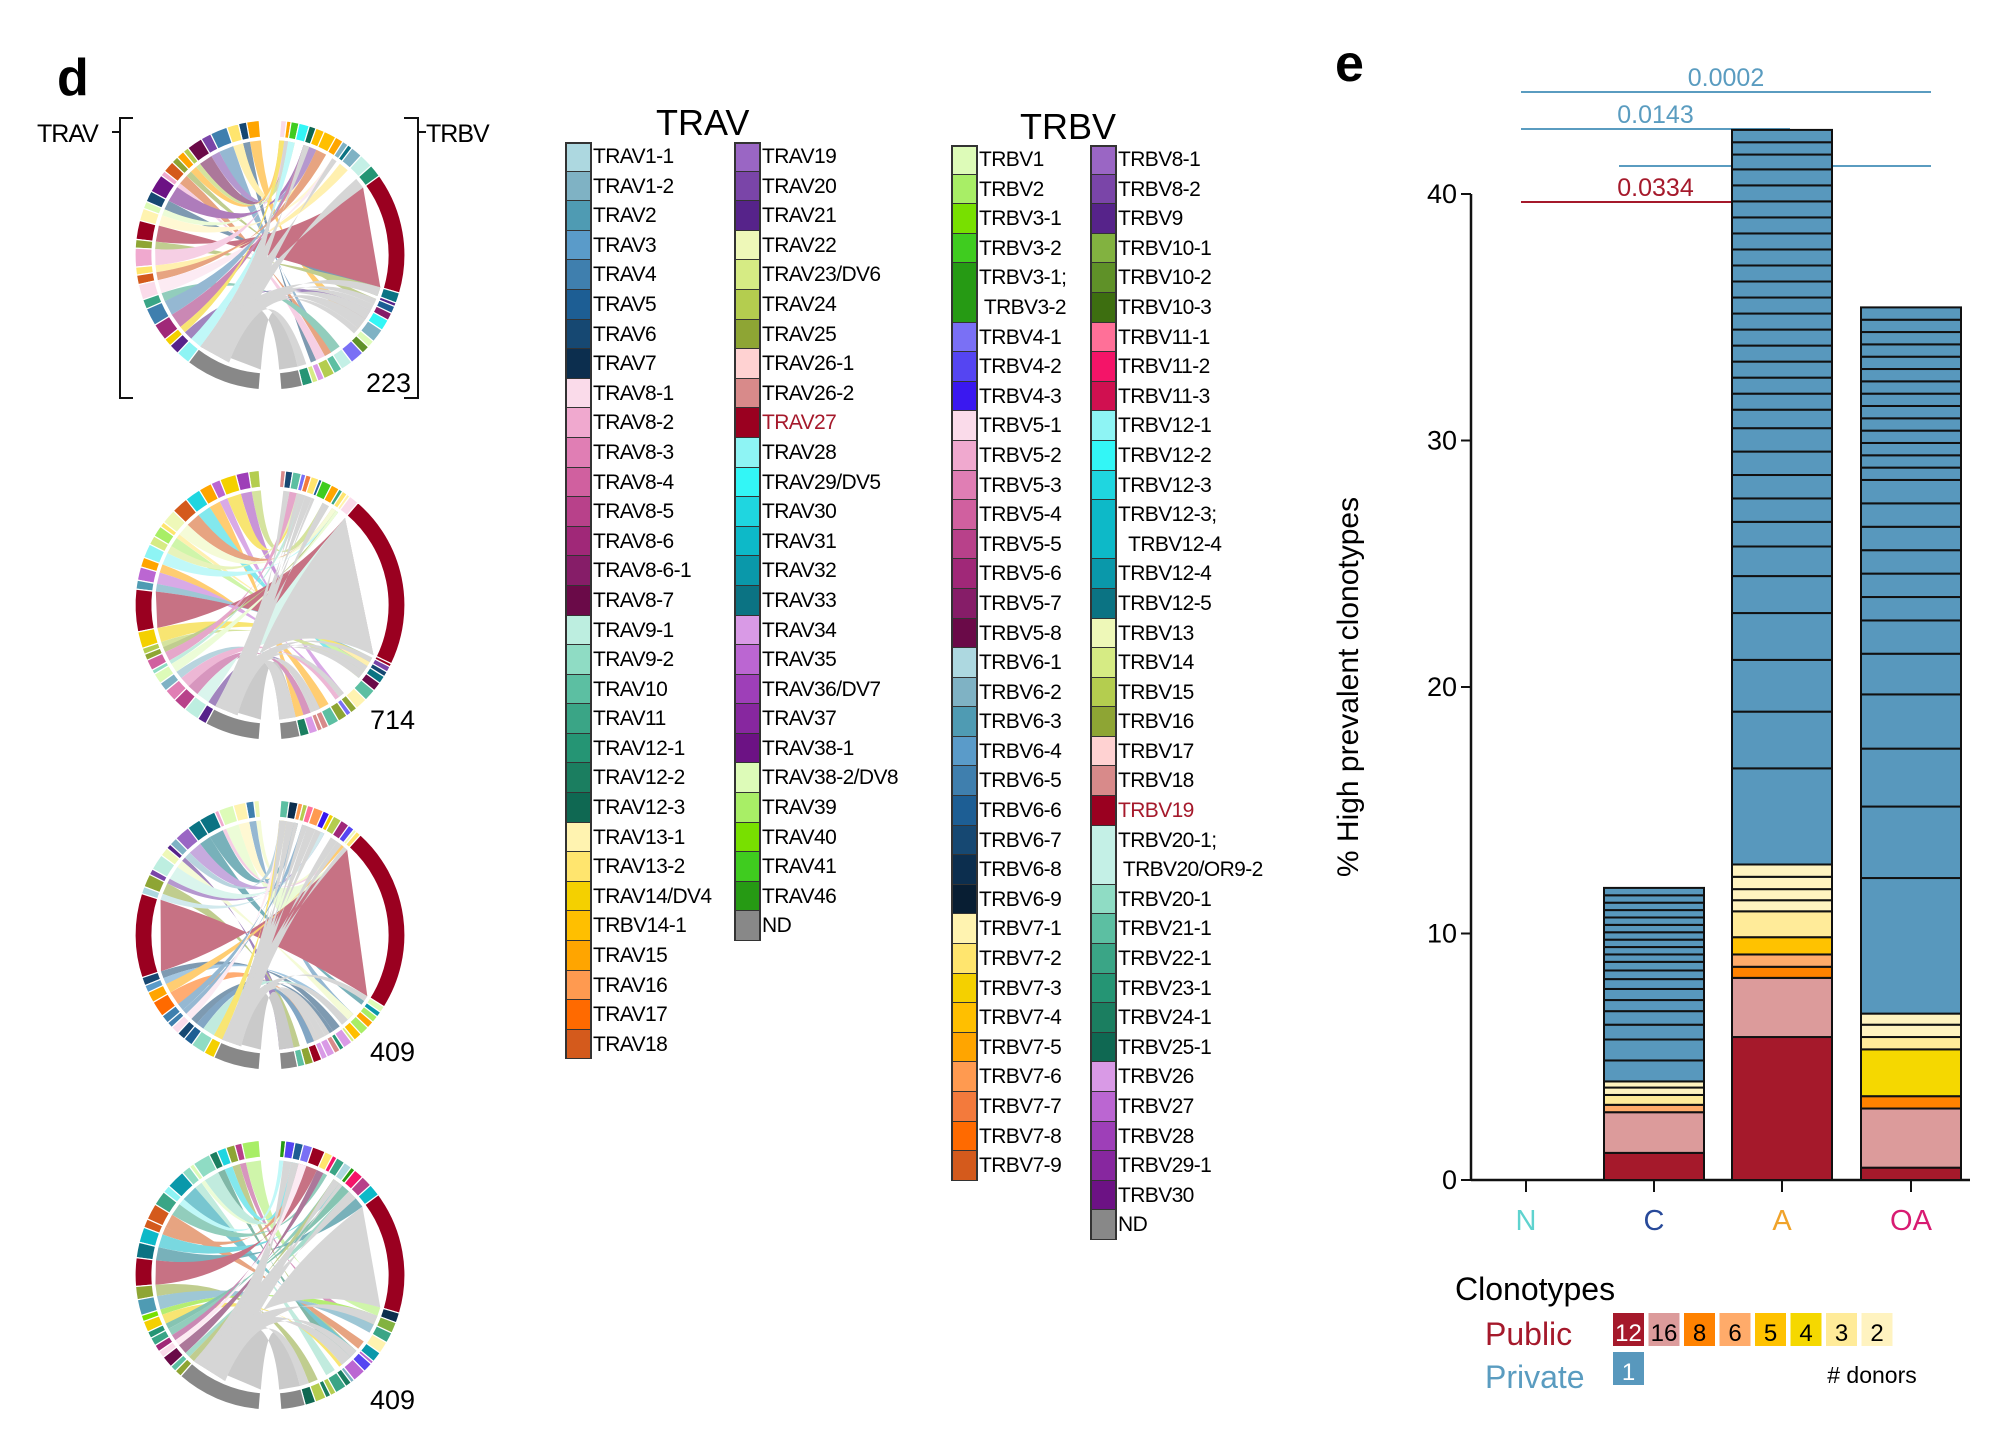 The width and height of the screenshot is (2000, 1436). Describe the element at coordinates (638, 1044) in the screenshot. I see `legend-item: TRAV18` at that location.